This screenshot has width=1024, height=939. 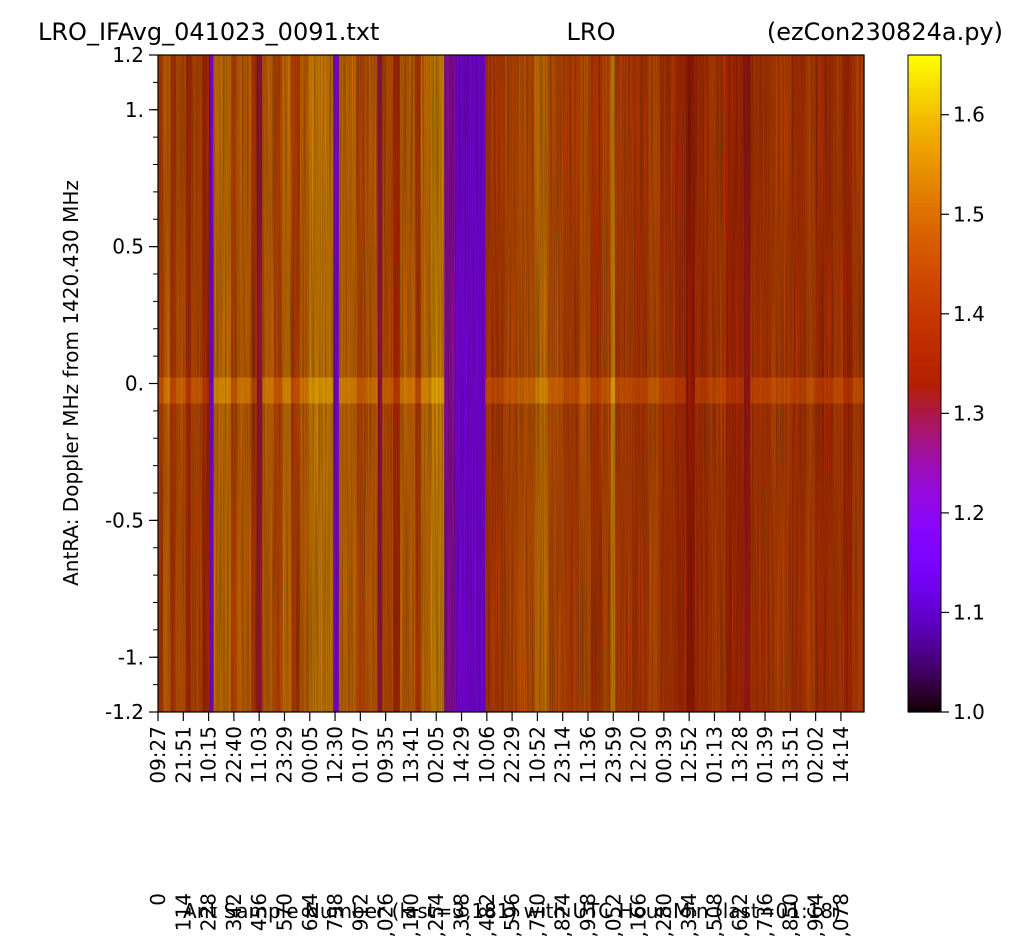 What do you see at coordinates (613, 755) in the screenshot?
I see `x-tick-time-label: 23:59` at bounding box center [613, 755].